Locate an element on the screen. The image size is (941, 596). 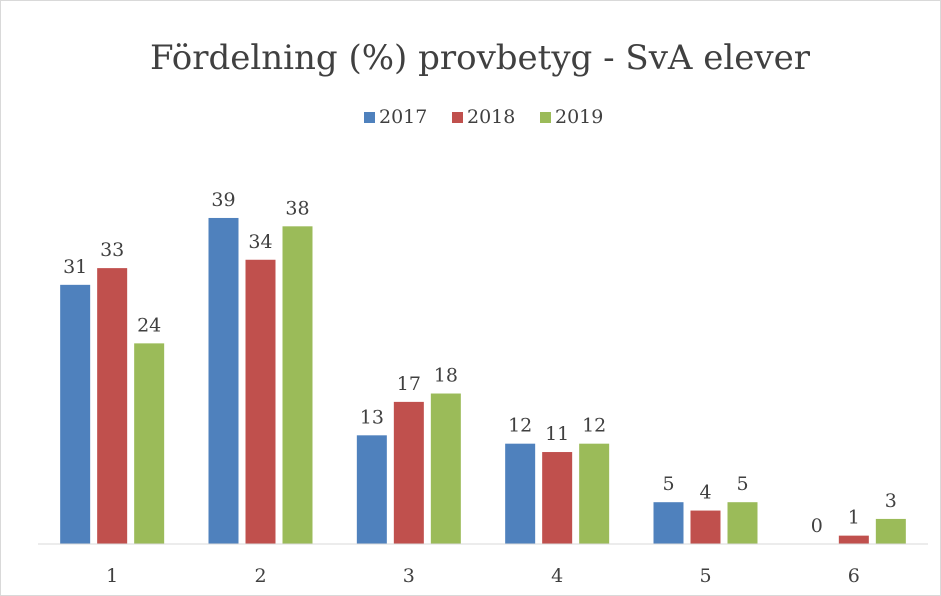
value-label: 33 is located at coordinates (112, 250).